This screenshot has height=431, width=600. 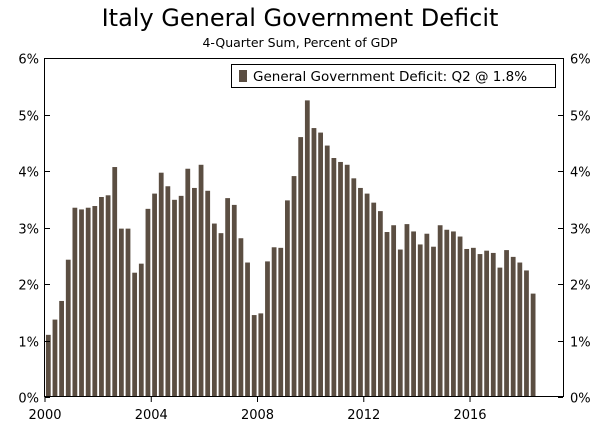 I want to click on x-tick-label: 2016, so click(x=469, y=415).